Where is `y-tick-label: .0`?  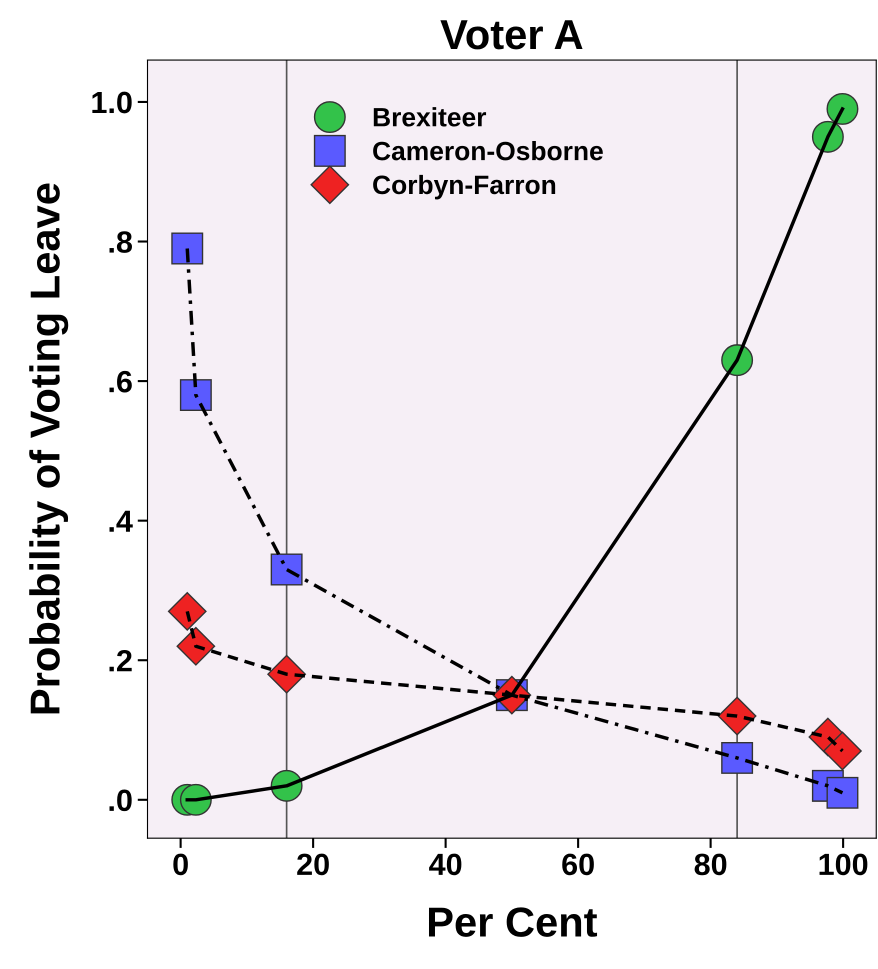 y-tick-label: .0 is located at coordinates (121, 801).